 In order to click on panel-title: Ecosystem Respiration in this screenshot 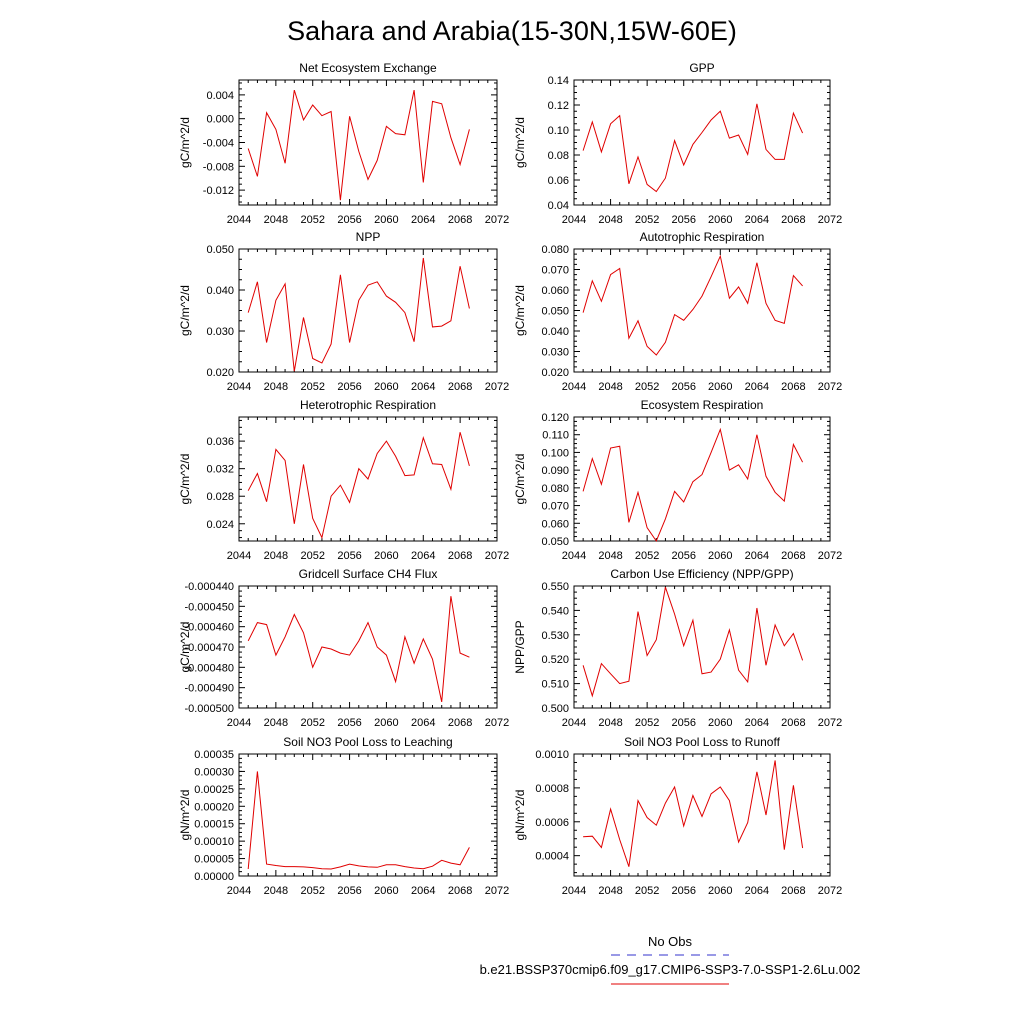, I will do `click(702, 405)`.